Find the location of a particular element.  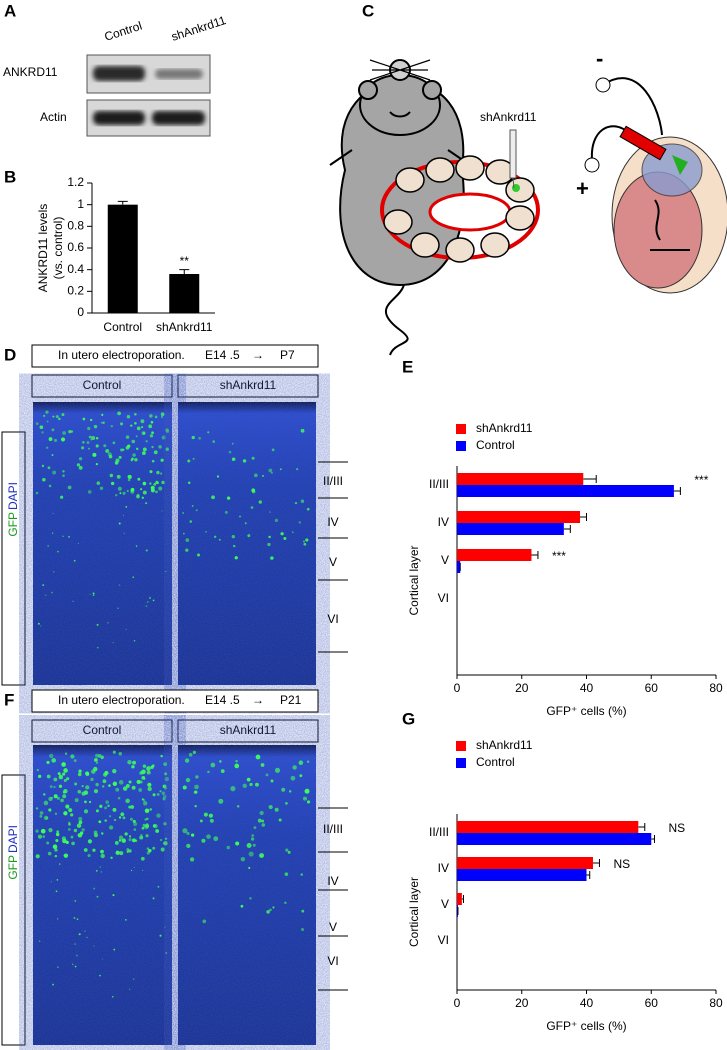

row-label: Actin is located at coordinates (53, 117).